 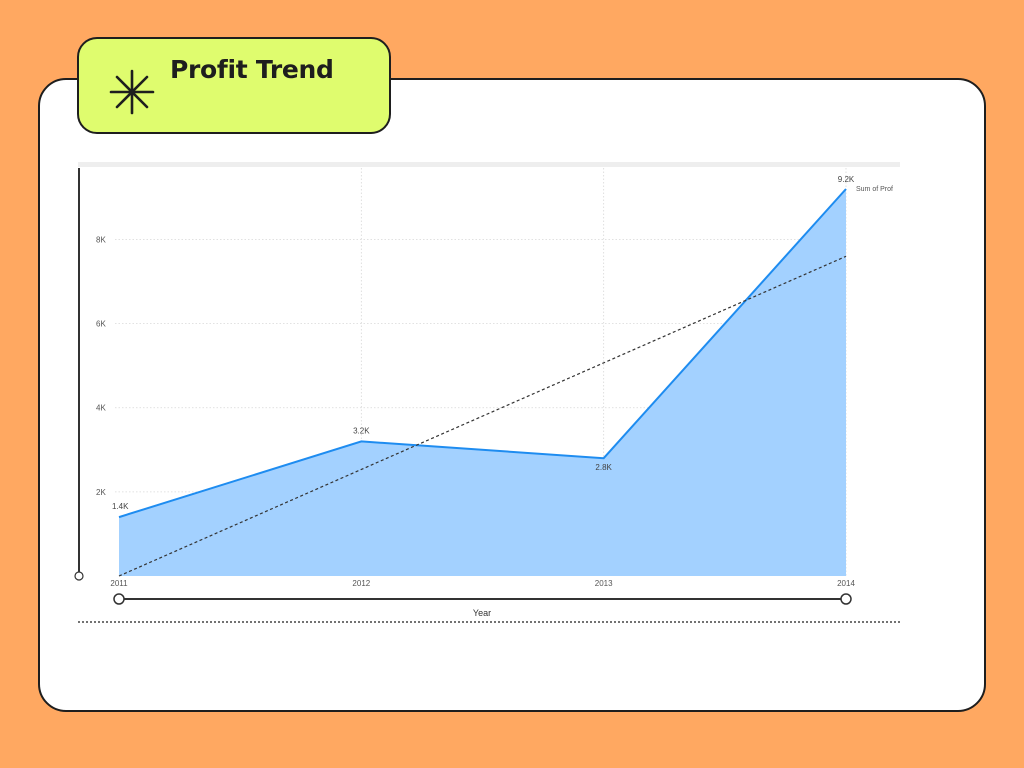 What do you see at coordinates (101, 492) in the screenshot?
I see `y-tick-label: 2K` at bounding box center [101, 492].